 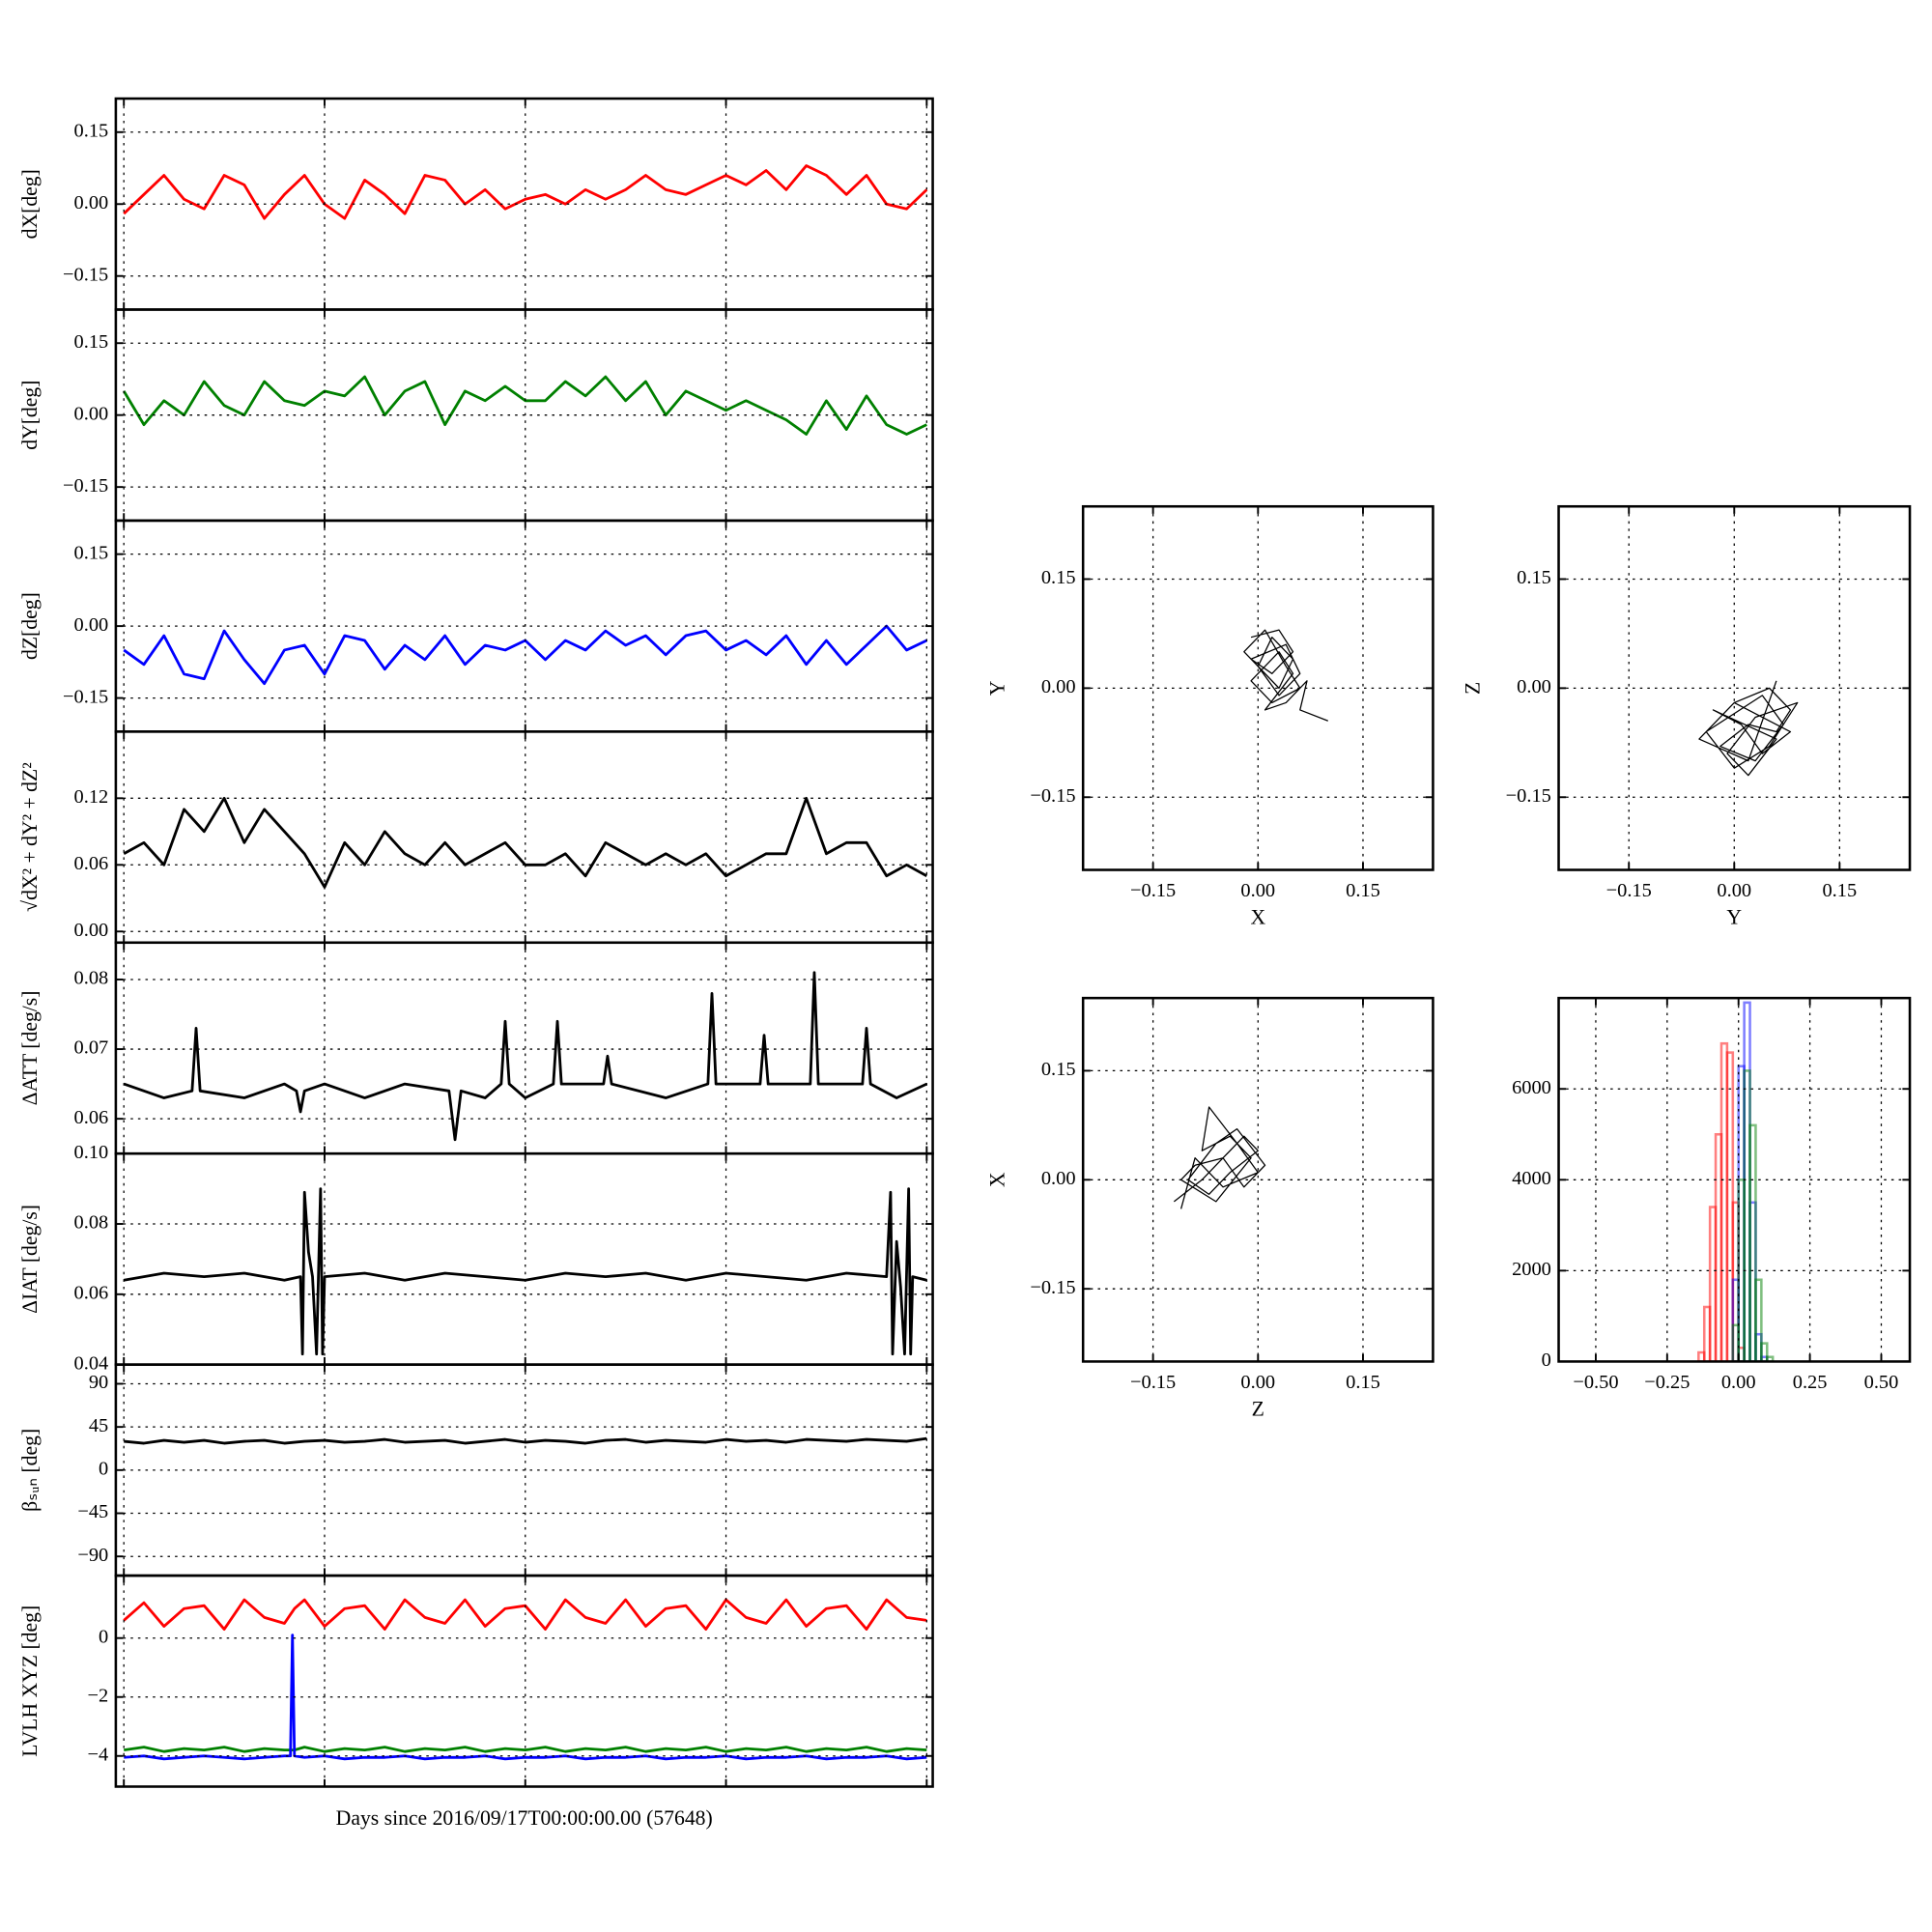 I want to click on y-tick-label: −2, so click(x=98, y=1695).